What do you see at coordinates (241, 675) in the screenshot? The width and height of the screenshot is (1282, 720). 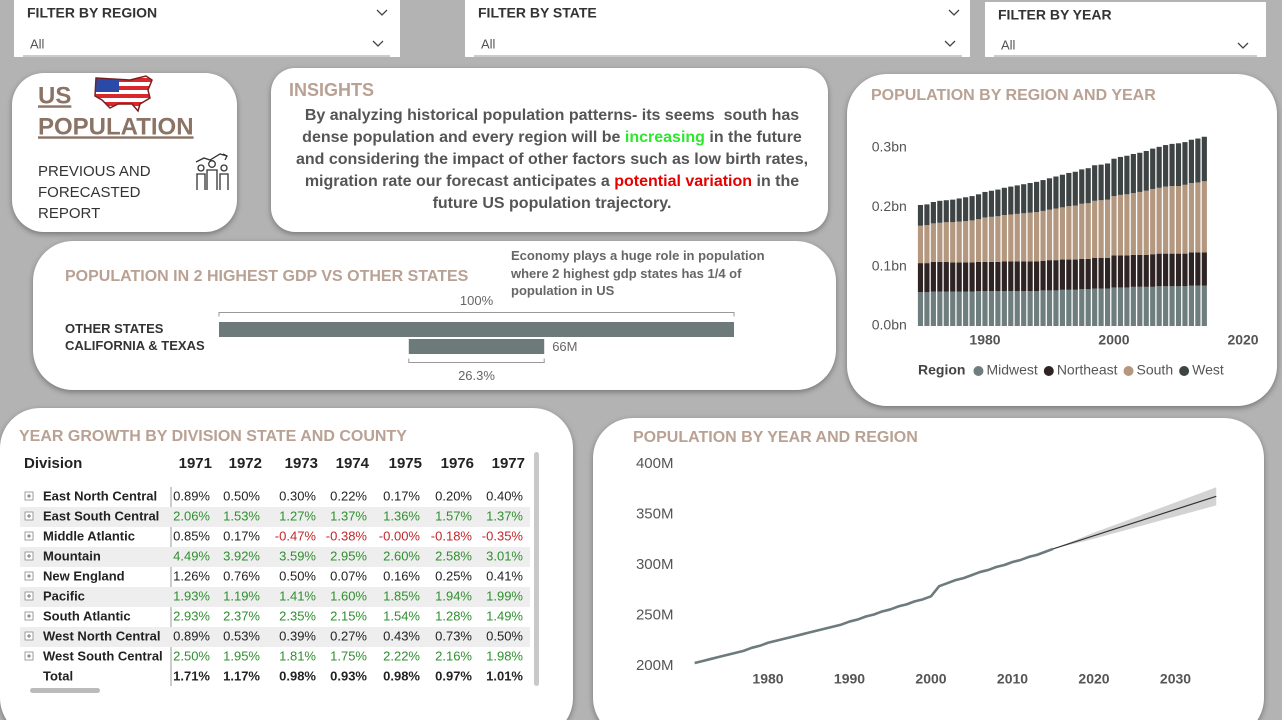 I see `total-cell: 1.17%` at bounding box center [241, 675].